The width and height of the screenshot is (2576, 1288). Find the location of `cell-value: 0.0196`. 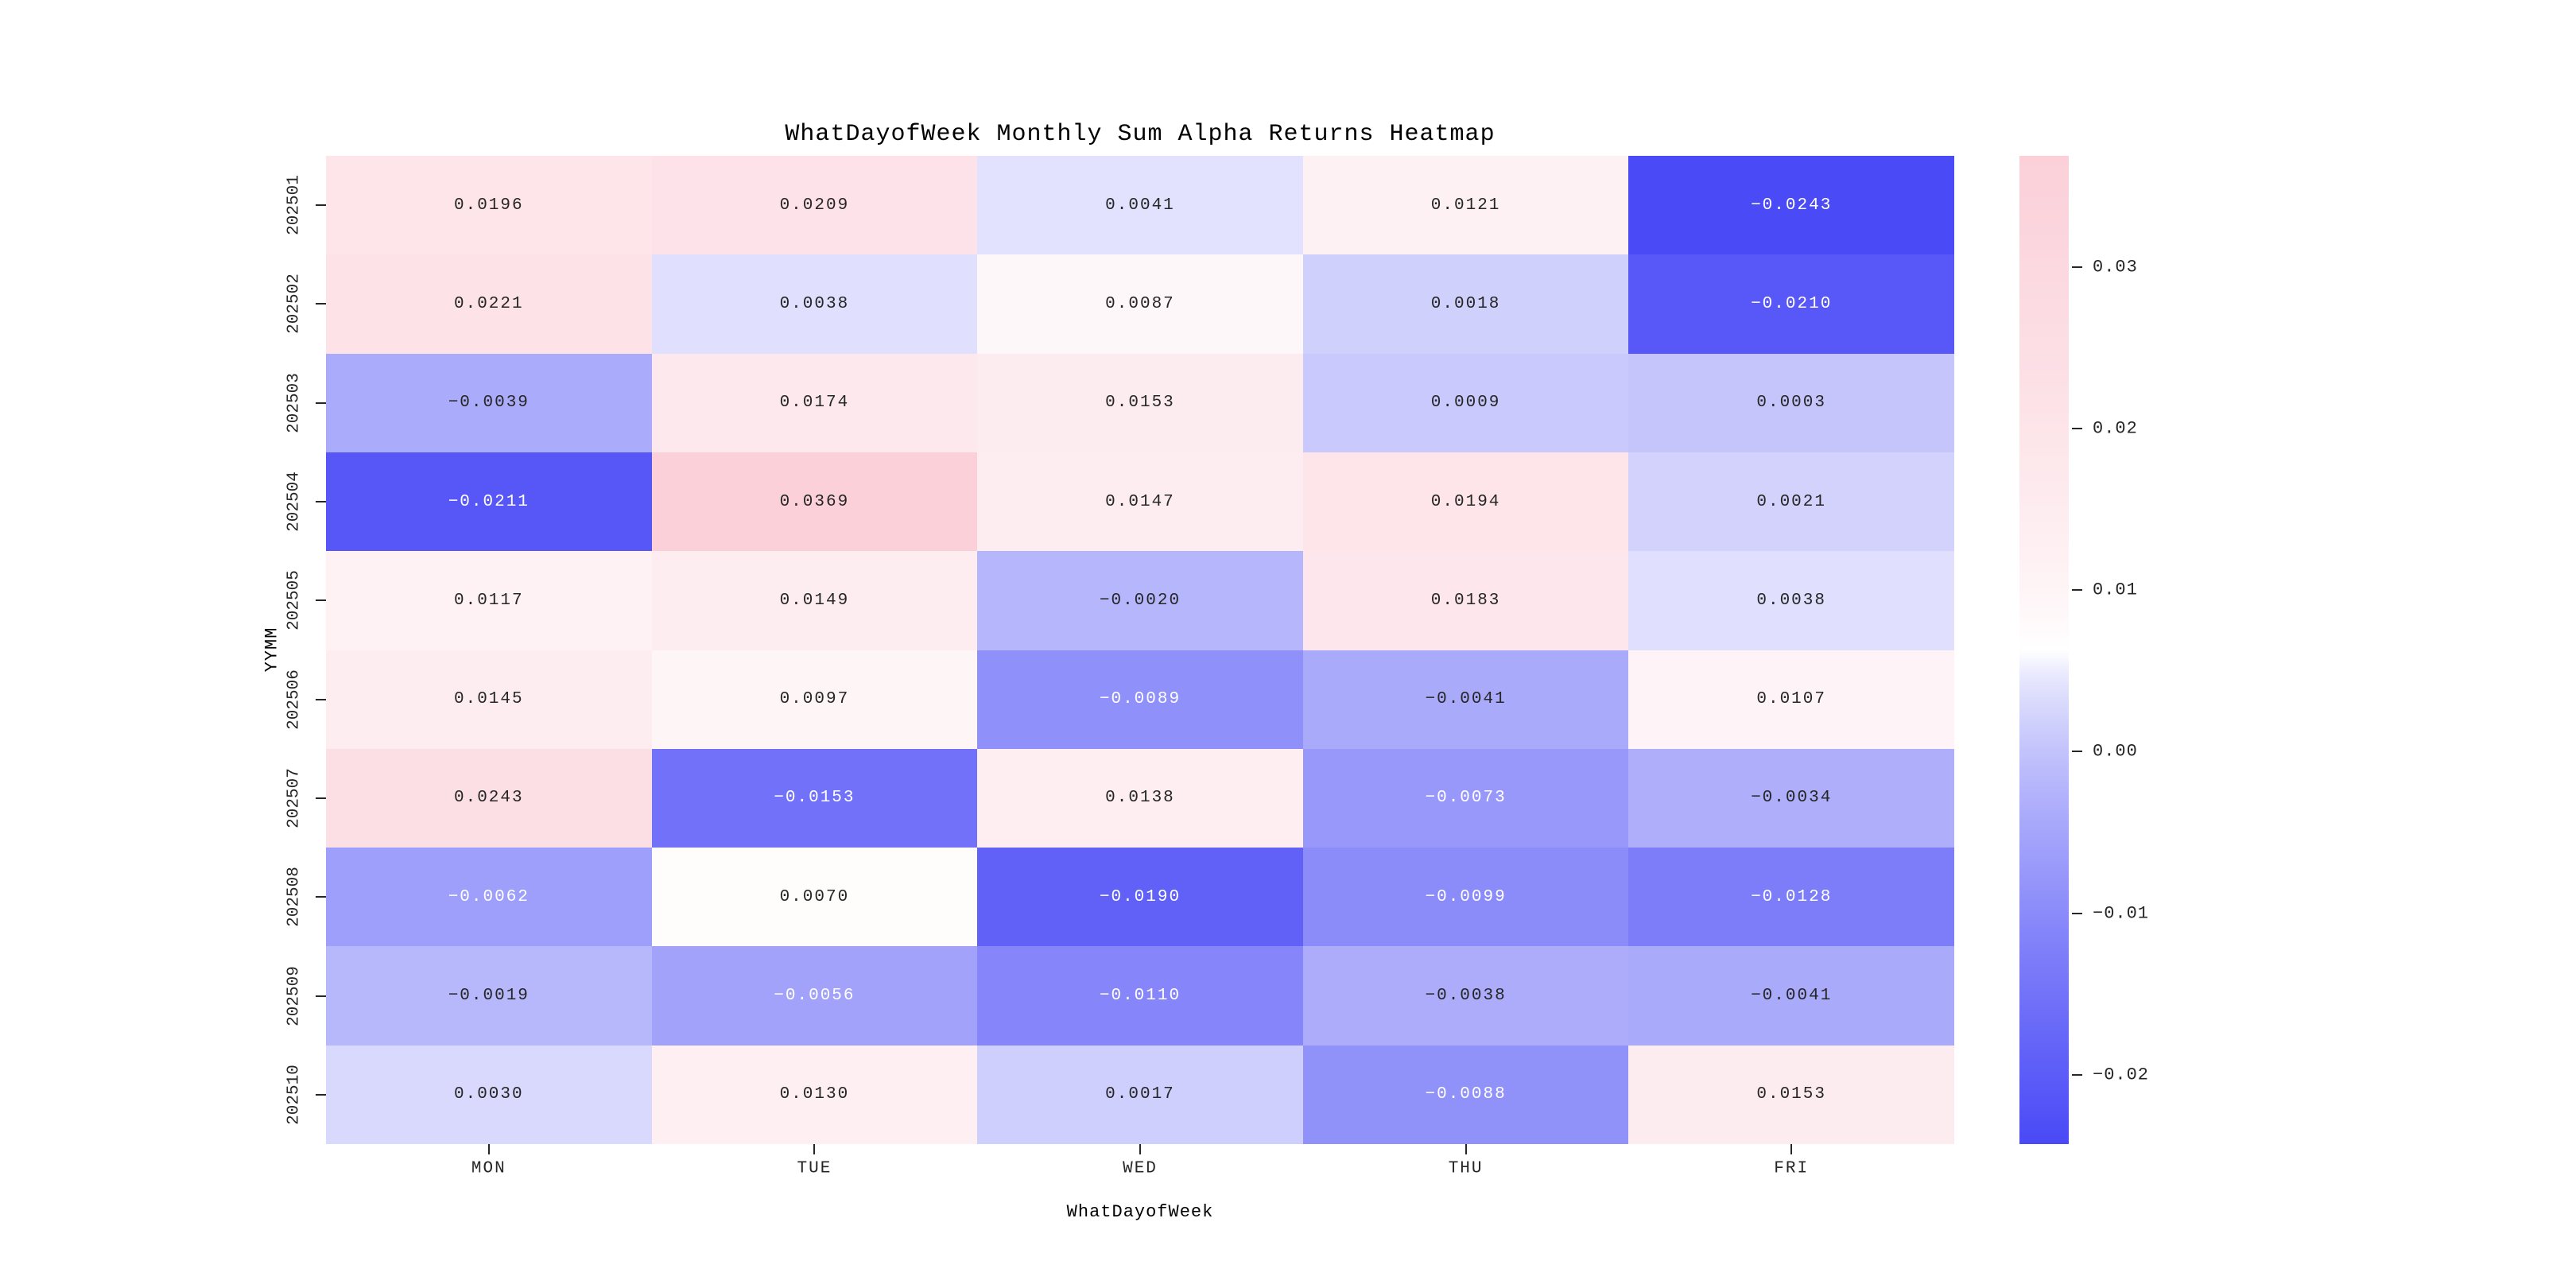

cell-value: 0.0196 is located at coordinates (488, 206).